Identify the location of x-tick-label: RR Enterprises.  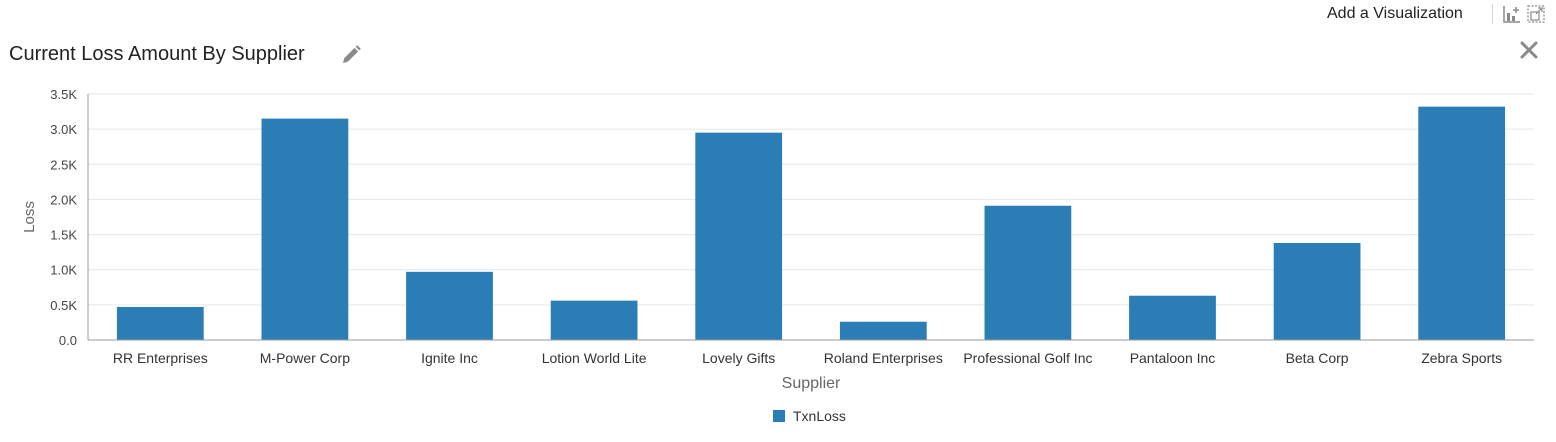
(160, 358).